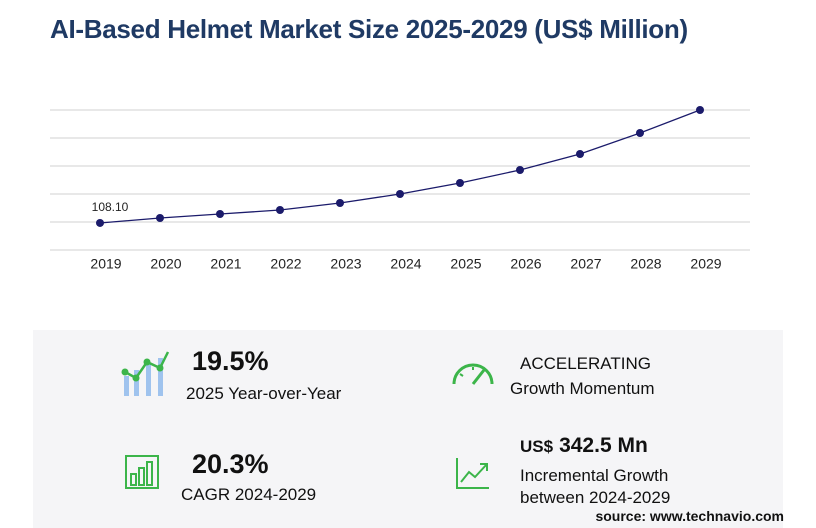 This screenshot has width=816, height=528. I want to click on x-tick-label: 2028, so click(645, 264).